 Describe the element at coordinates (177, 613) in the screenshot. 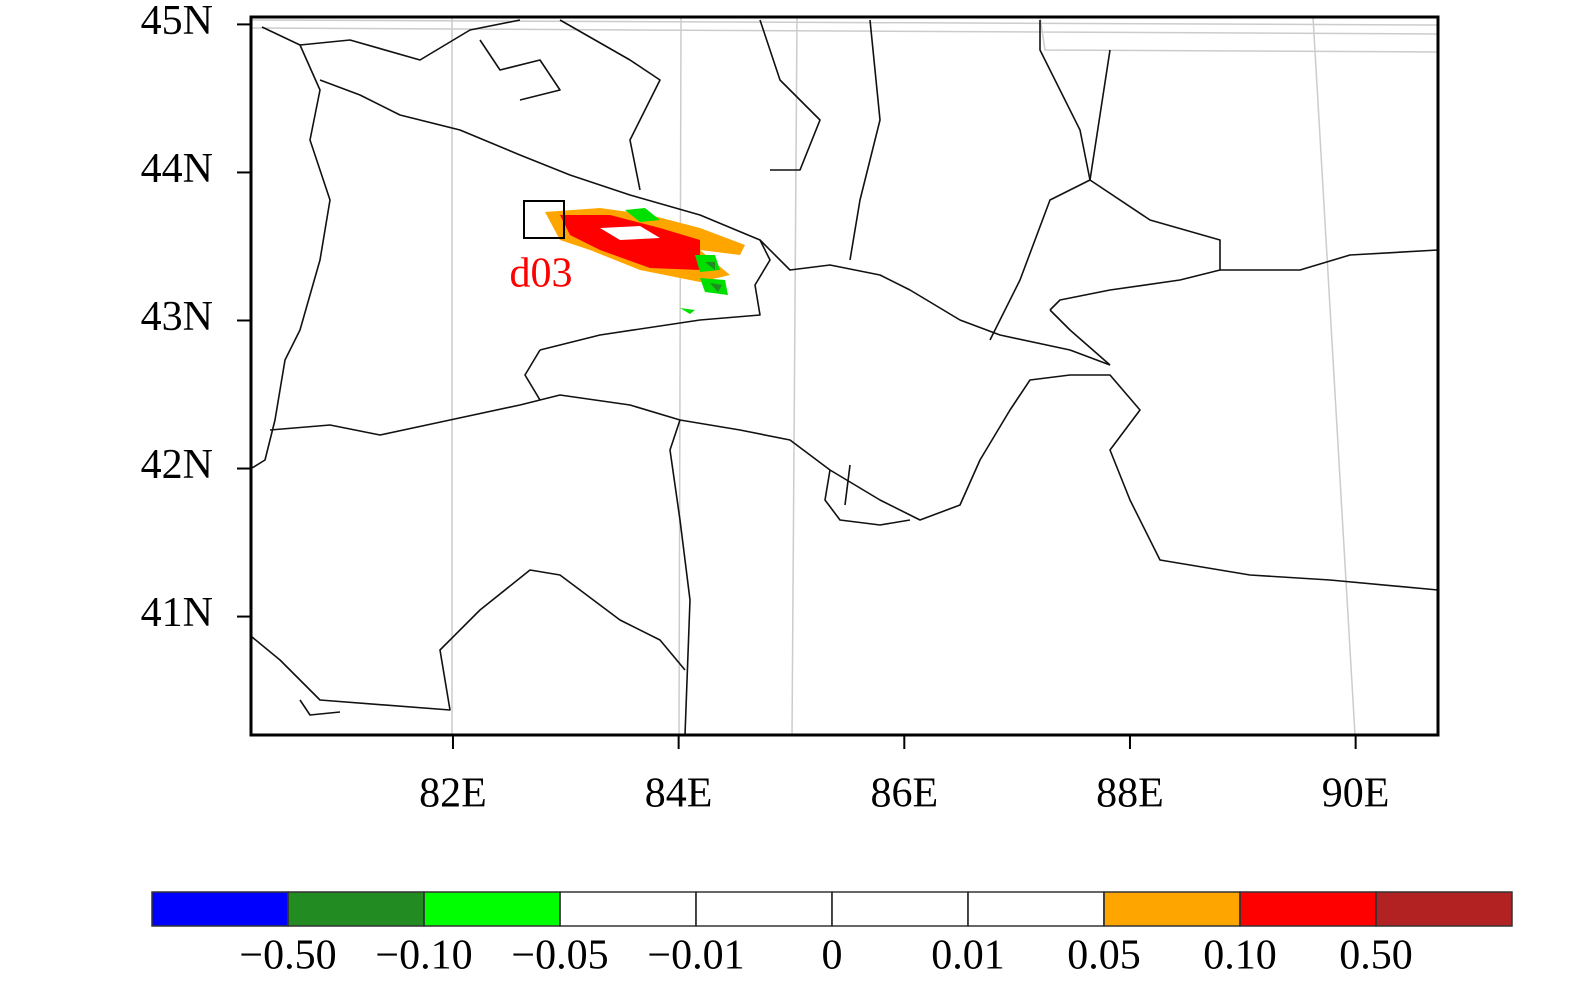

I see `y-tick-label: 41N` at that location.